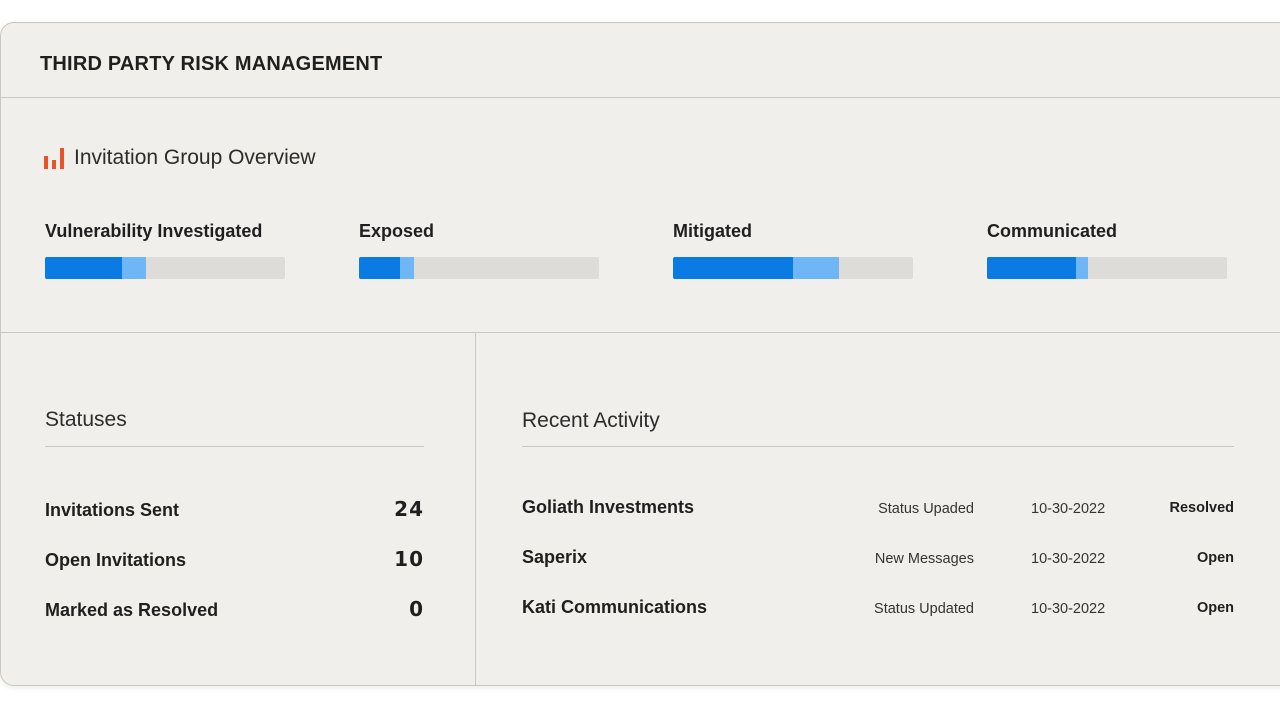  I want to click on metric-vulnerability-investigated: Vulnerability Investigated, so click(165, 250).